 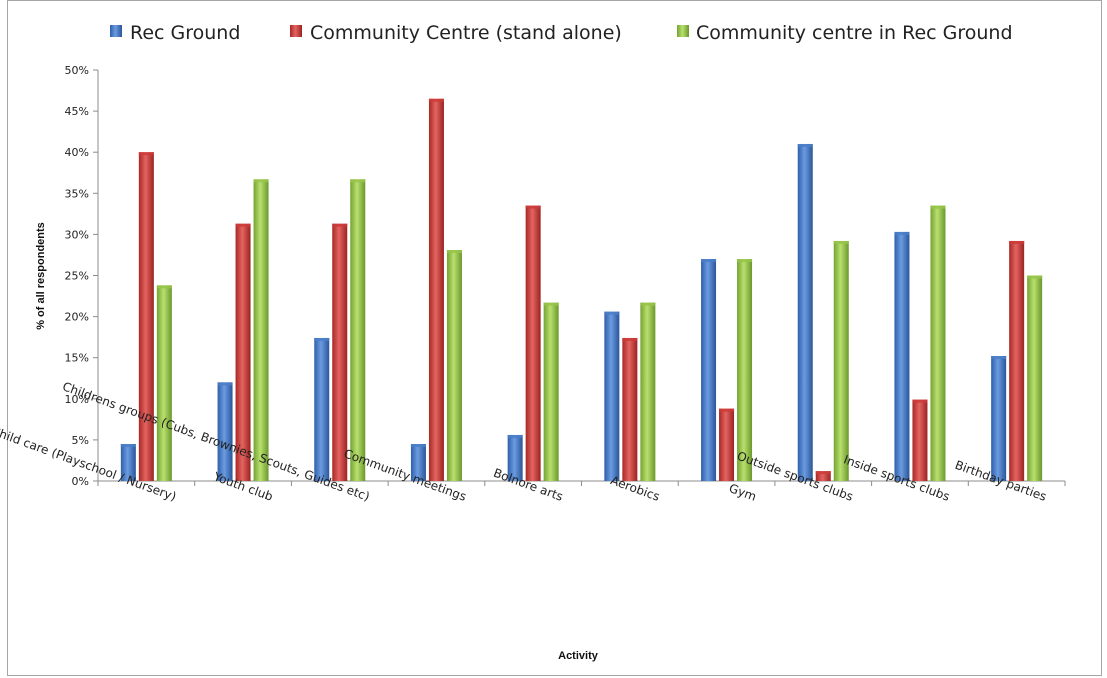 I want to click on legend-swatch-community-centre, so click(x=296, y=31).